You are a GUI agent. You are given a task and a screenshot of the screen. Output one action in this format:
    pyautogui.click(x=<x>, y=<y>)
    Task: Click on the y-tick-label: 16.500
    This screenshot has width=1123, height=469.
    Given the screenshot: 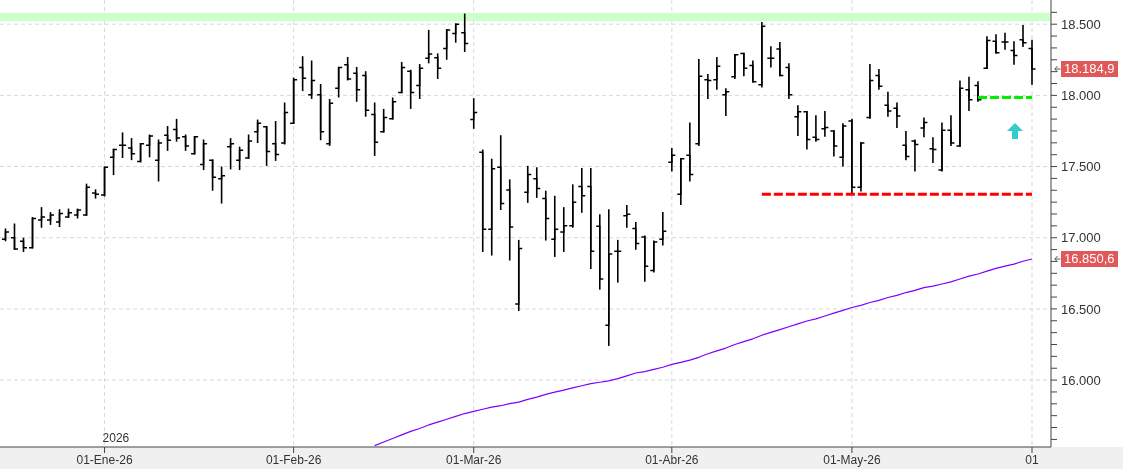 What is the action you would take?
    pyautogui.click(x=1081, y=309)
    